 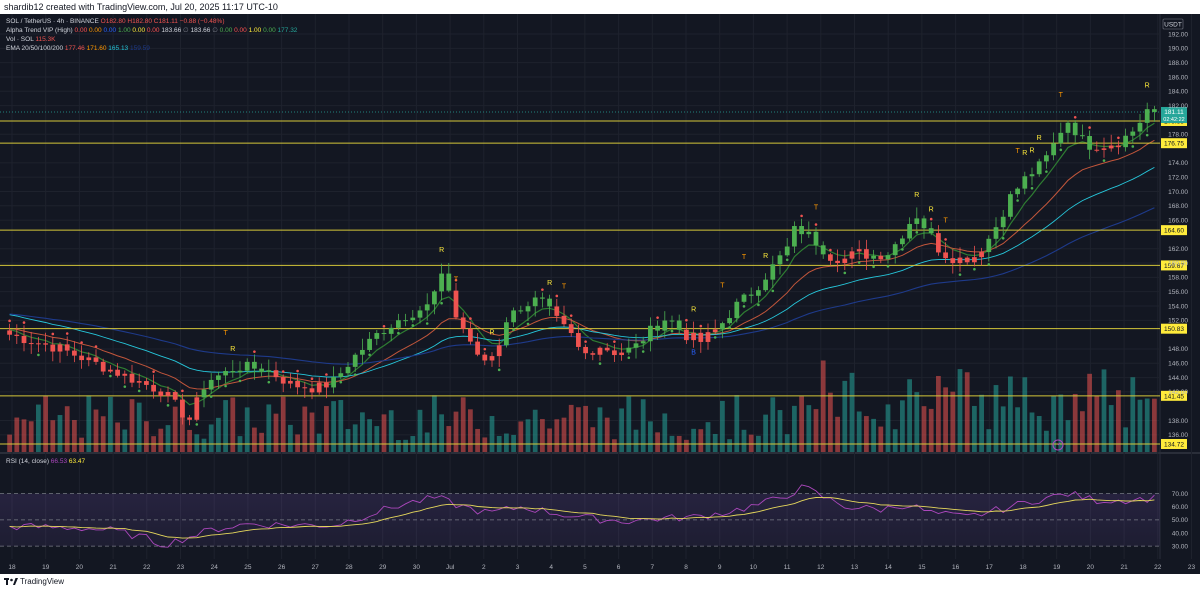 I want to click on legend-volume: Vol · SOL 115.3K, so click(x=31, y=39).